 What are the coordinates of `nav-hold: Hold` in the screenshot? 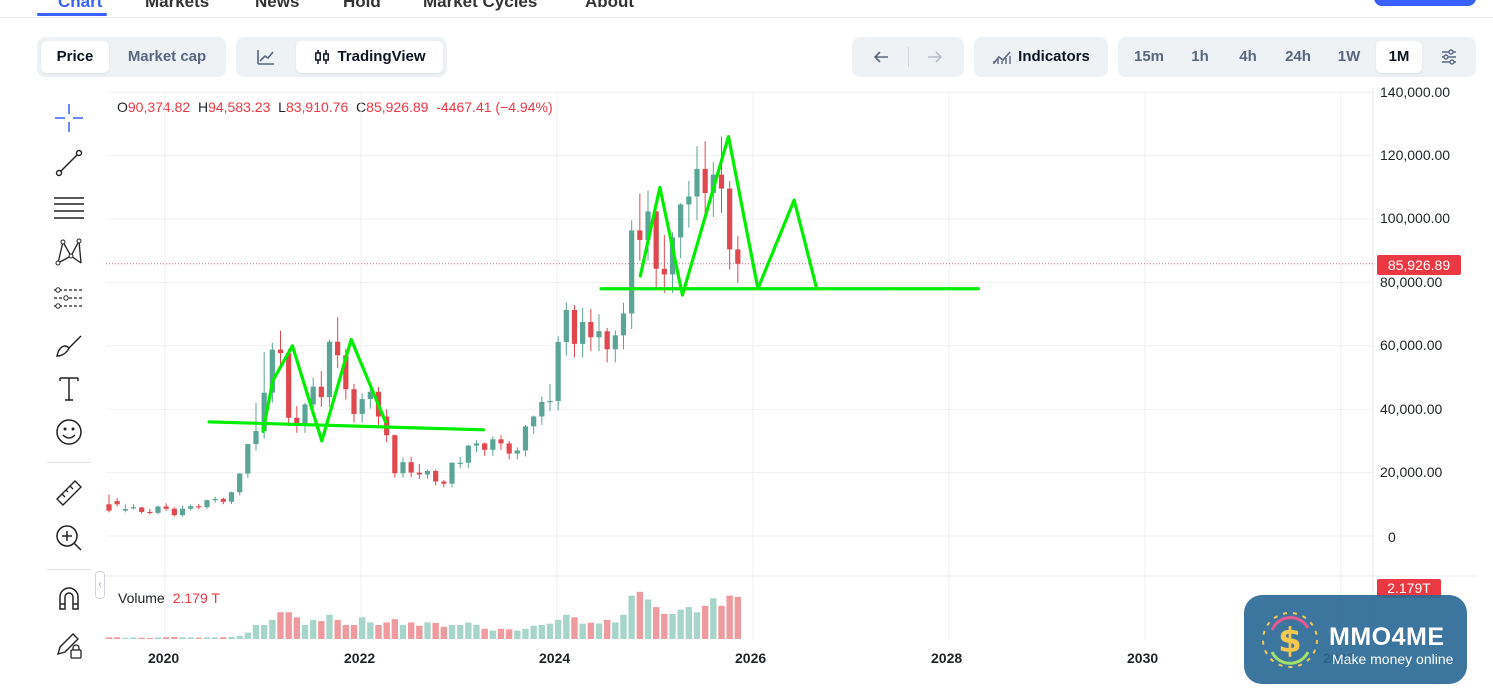 It's located at (362, 5).